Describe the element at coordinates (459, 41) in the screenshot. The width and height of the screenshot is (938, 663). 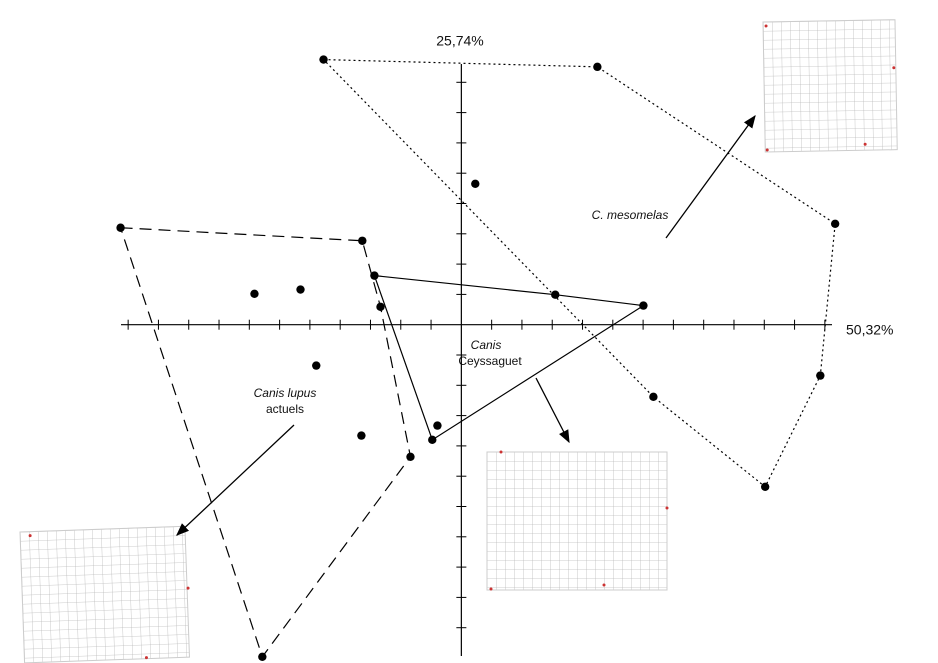
I see `y-axis-label: 25,74%` at that location.